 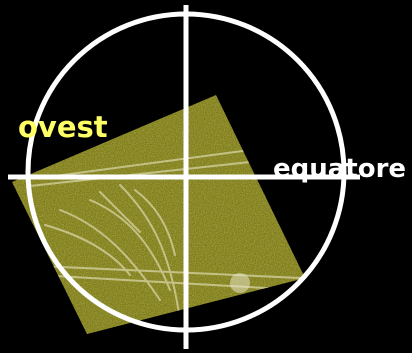 What do you see at coordinates (340, 169) in the screenshot?
I see `equator-label: equatore` at bounding box center [340, 169].